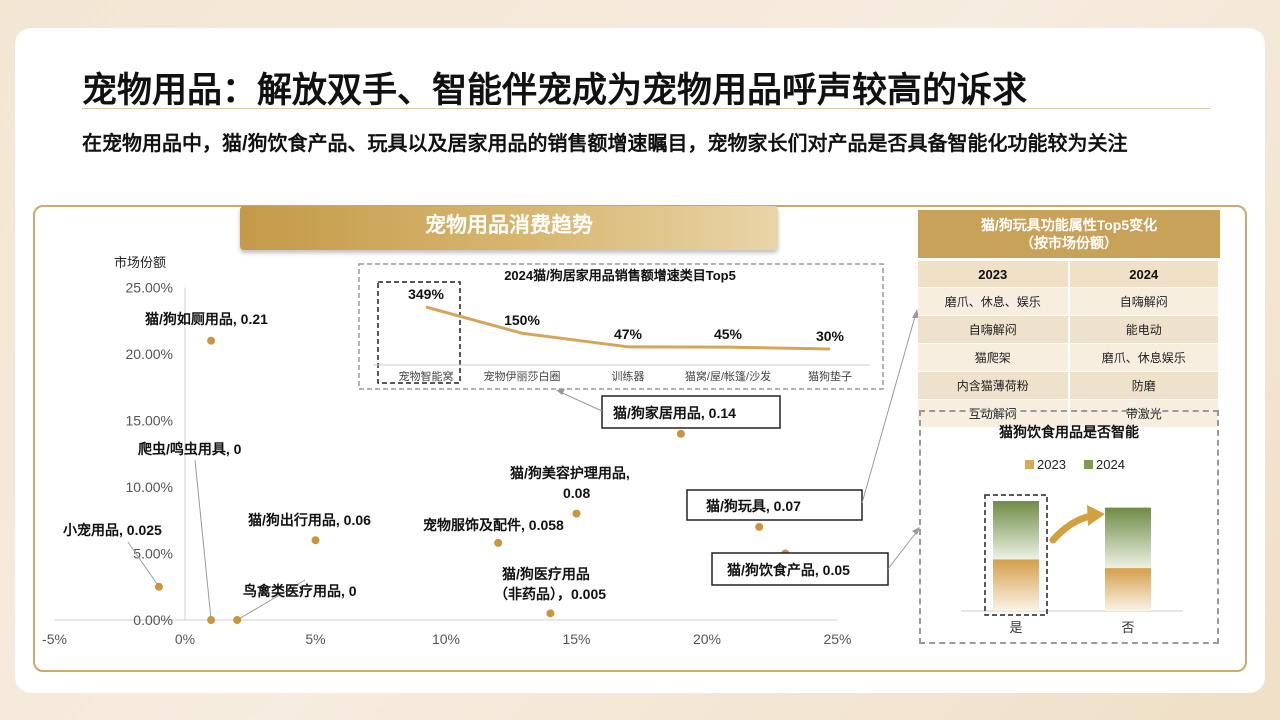  What do you see at coordinates (1069, 225) in the screenshot?
I see `toy-table-title: 猫/狗玩具功能属性Top5变化` at bounding box center [1069, 225].